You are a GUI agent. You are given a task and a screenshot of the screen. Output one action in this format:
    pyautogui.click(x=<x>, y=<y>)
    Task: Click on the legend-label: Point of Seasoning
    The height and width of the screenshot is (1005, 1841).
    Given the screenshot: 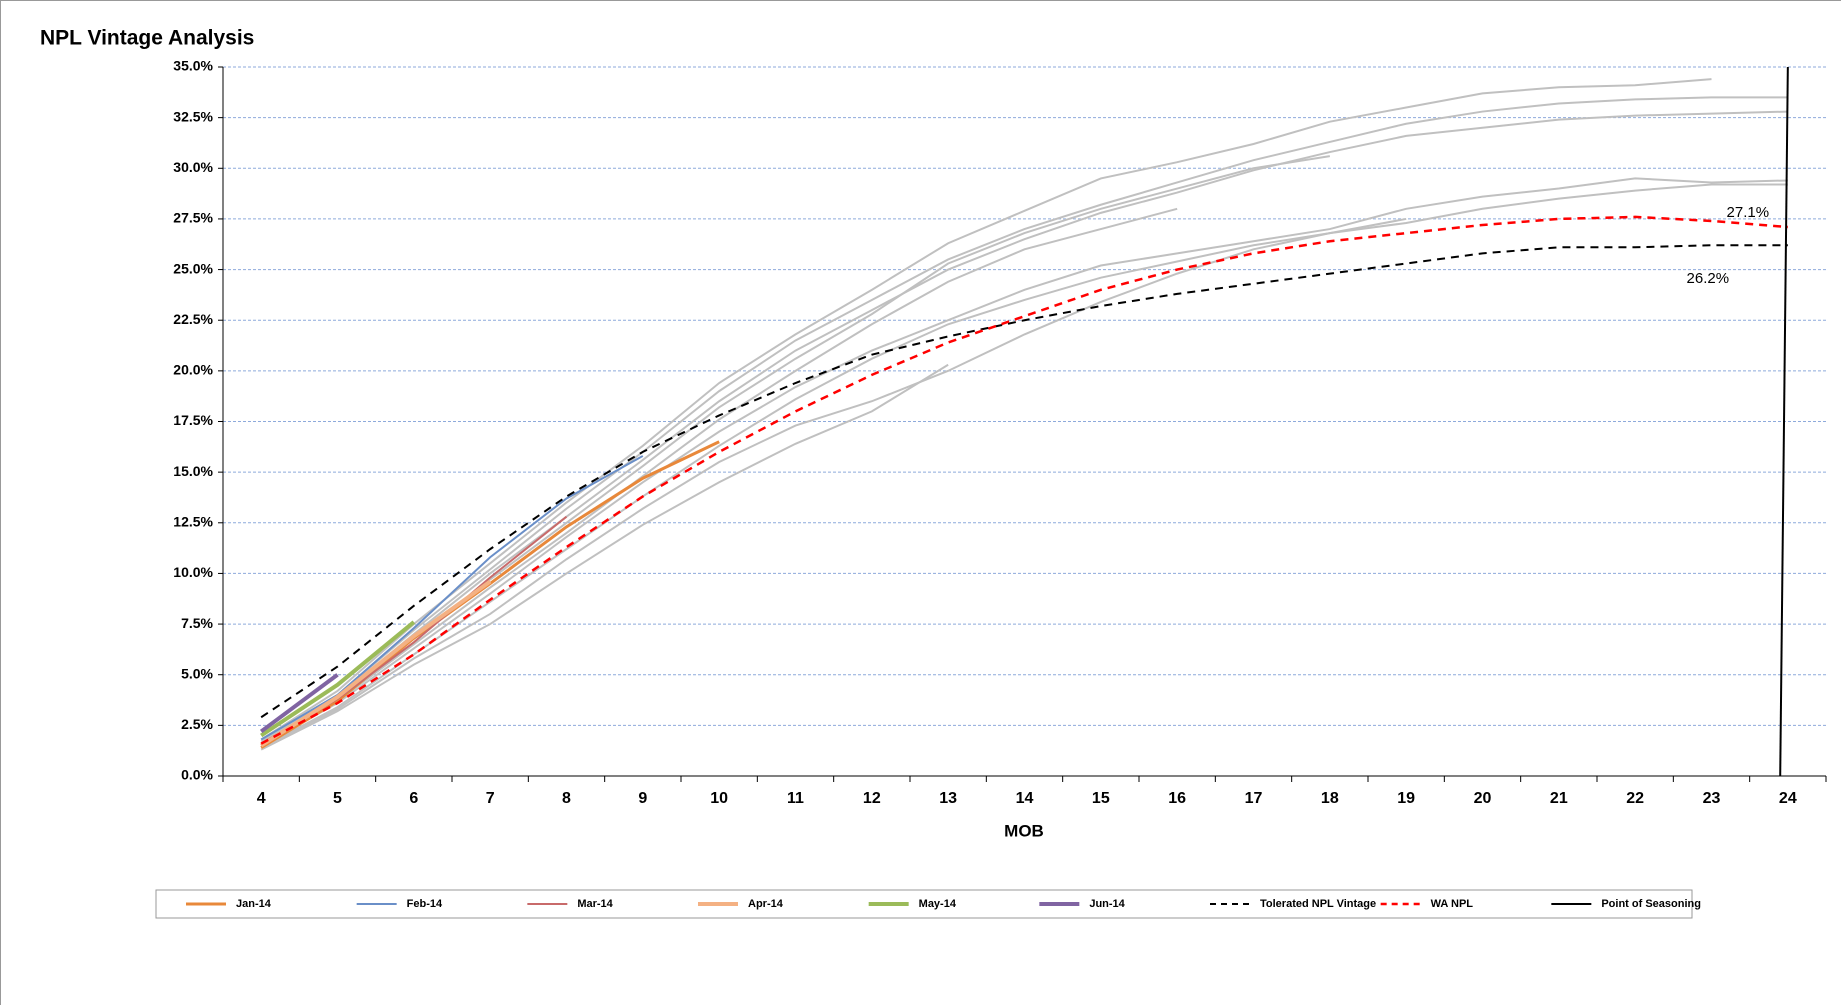 What is the action you would take?
    pyautogui.click(x=1651, y=904)
    